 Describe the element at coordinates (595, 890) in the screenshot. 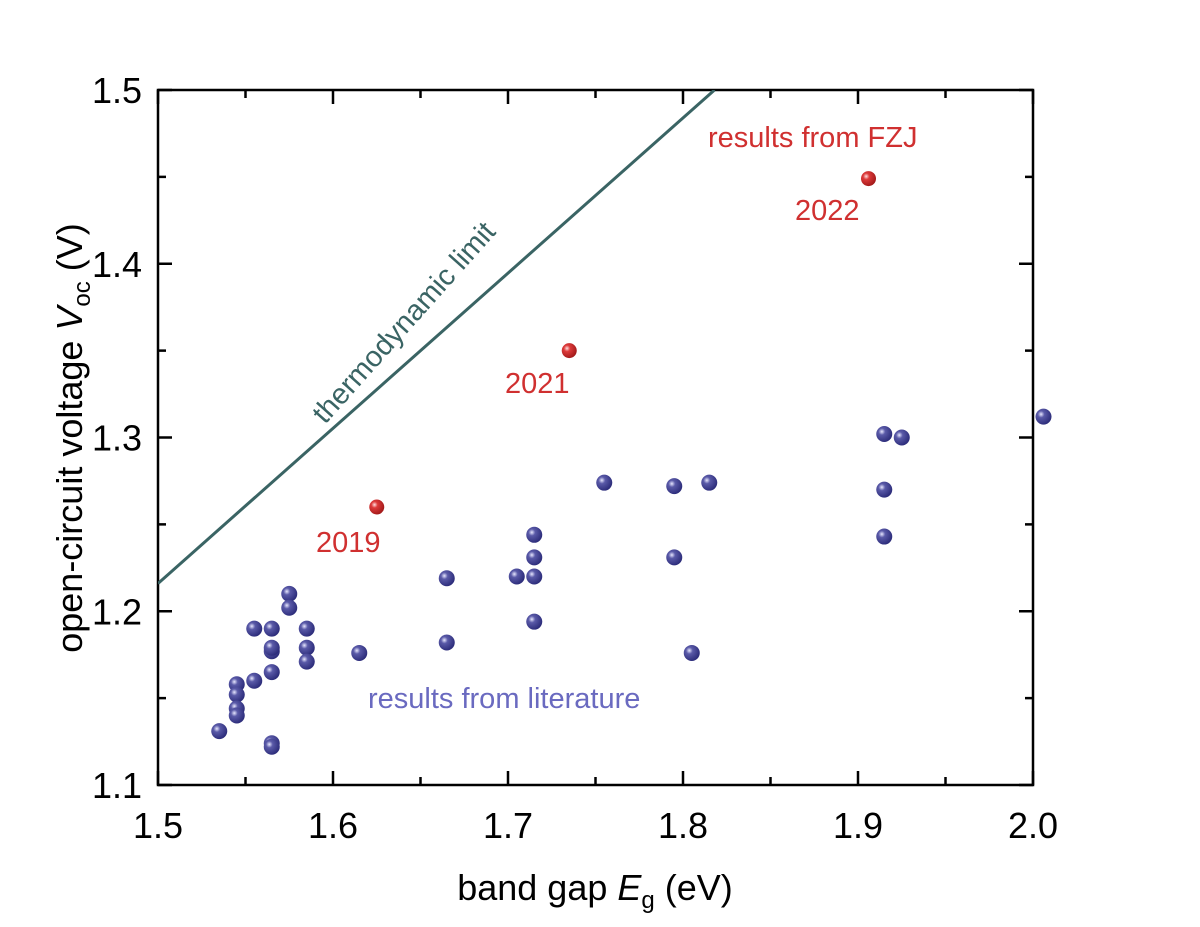

I see `x-axis-label: band gap Eg (eV)` at that location.